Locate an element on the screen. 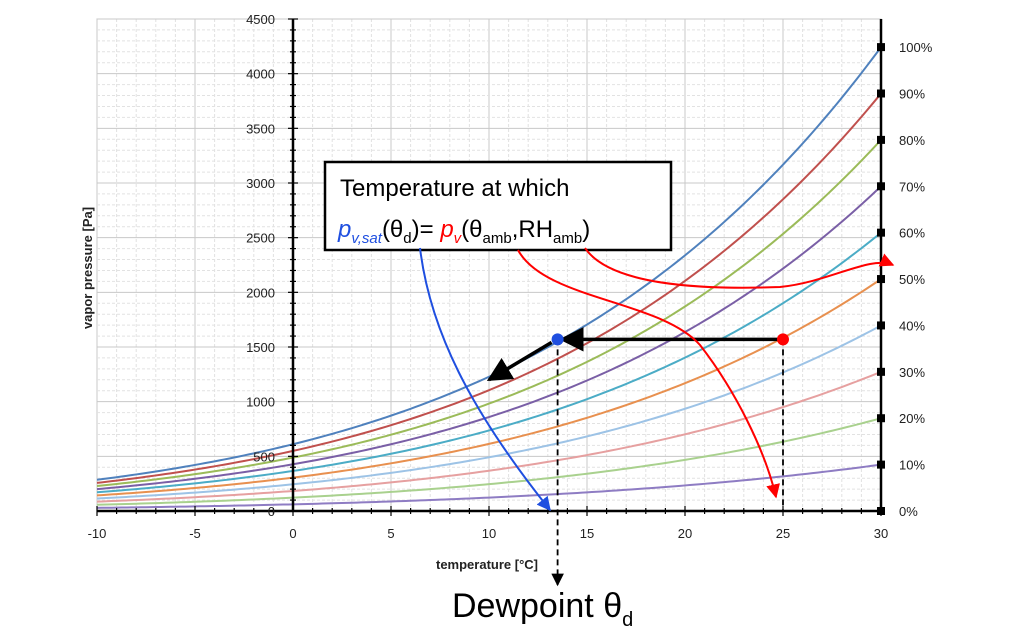 The image size is (1024, 644). dewpoint-label: Dewpoint θd is located at coordinates (542, 609).